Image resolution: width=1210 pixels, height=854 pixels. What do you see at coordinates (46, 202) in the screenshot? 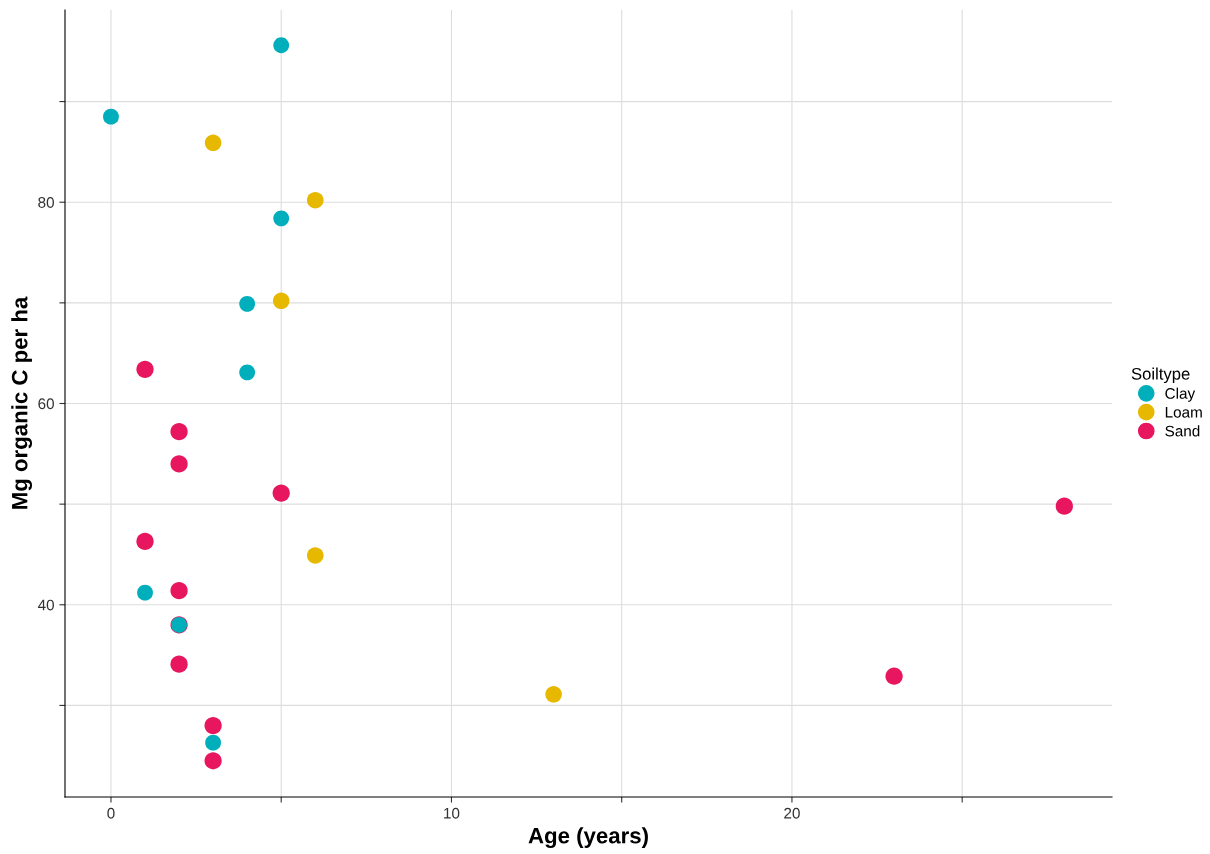
I see `y-tick-label: 80` at bounding box center [46, 202].